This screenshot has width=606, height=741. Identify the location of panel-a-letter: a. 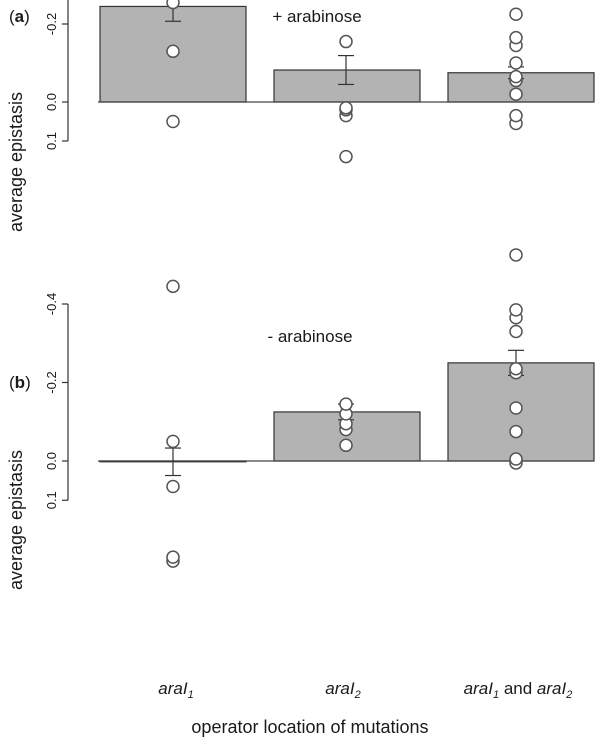
(20, 16).